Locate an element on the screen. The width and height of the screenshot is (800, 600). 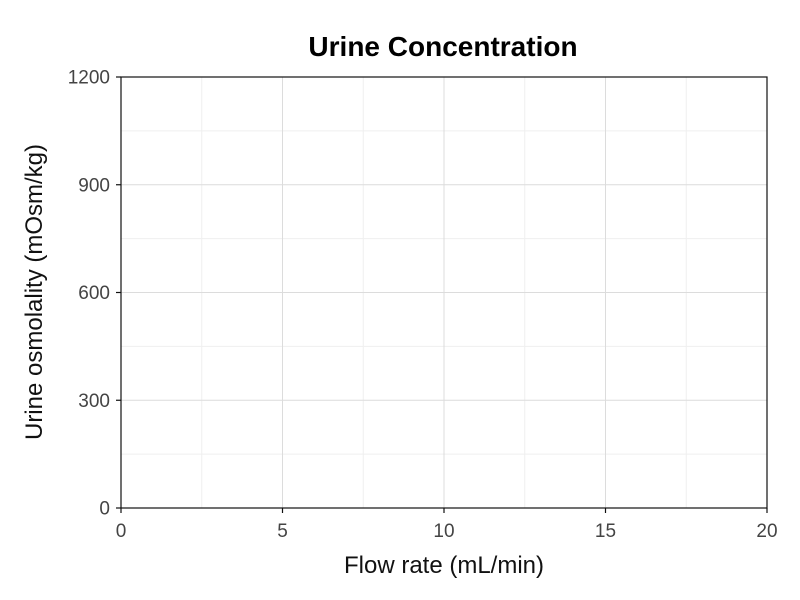
y-axis-title: Urine osmolality (mOsm/kg) is located at coordinates (34, 292).